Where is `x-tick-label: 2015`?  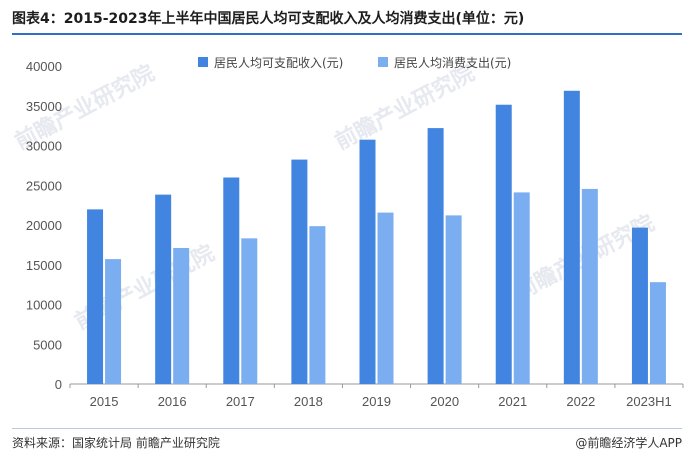
x-tick-label: 2015 is located at coordinates (104, 401).